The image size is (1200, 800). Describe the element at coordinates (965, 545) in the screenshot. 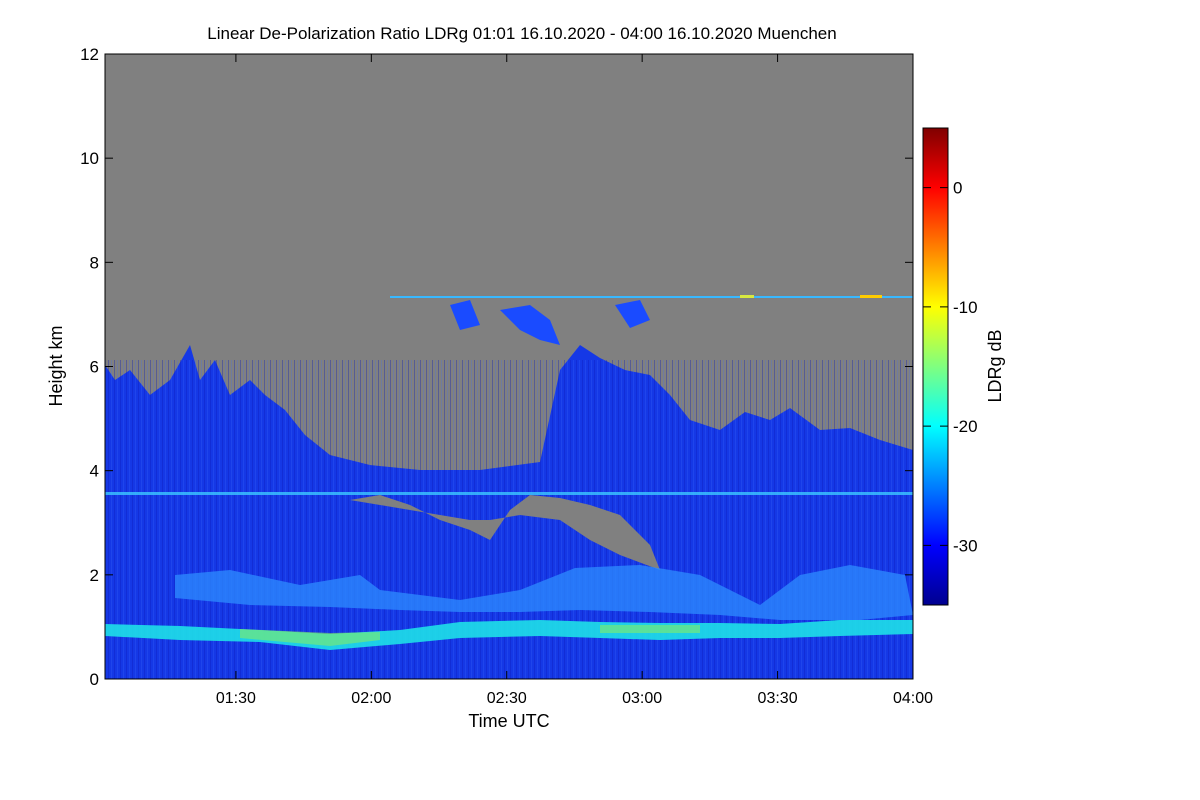

I see `colorbar-tick-label: -30` at that location.